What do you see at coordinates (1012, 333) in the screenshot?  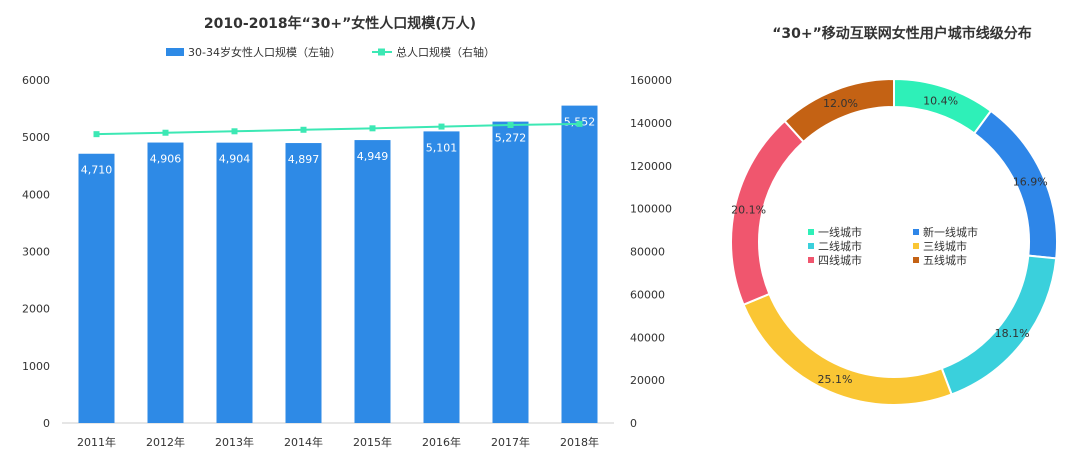 I see `slice-percent-label: 18.1%` at bounding box center [1012, 333].